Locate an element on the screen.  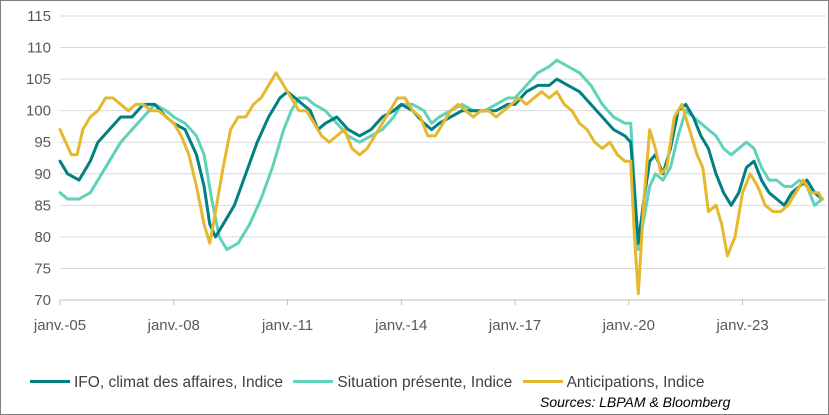
x-tick-label-2020: janv.-20 is located at coordinates (628, 325).